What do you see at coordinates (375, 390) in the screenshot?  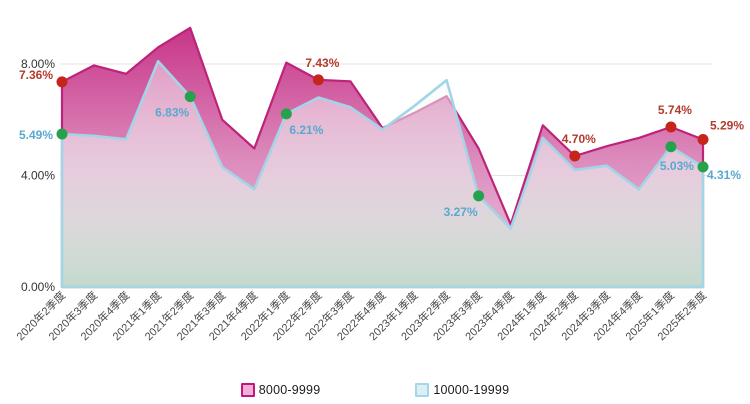 I see `chart-legend: 8000-9999 10000-19999` at bounding box center [375, 390].